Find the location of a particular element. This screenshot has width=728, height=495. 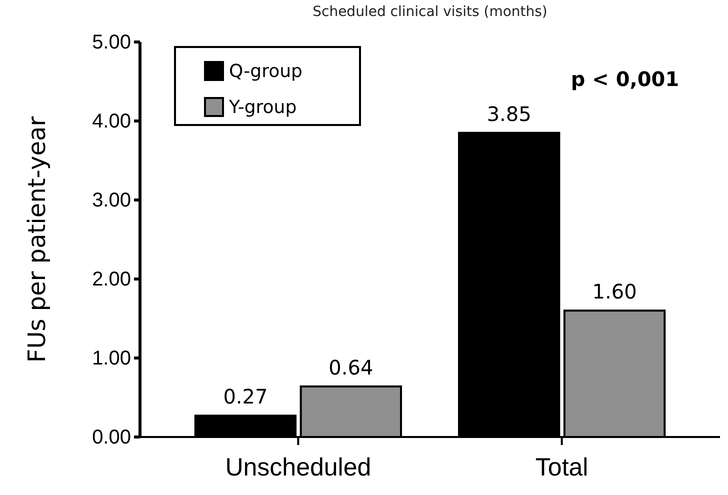

y-tick-label: 4.00 is located at coordinates (111, 121).